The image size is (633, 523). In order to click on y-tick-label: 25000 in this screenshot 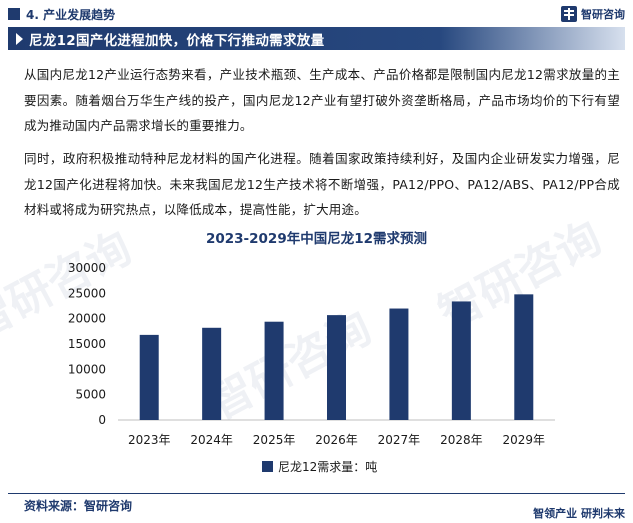, I will do `click(87, 293)`.